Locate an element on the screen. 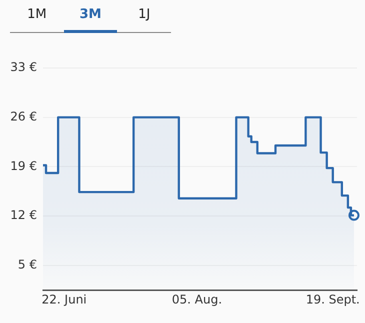  text: 1J is located at coordinates (144, 15).